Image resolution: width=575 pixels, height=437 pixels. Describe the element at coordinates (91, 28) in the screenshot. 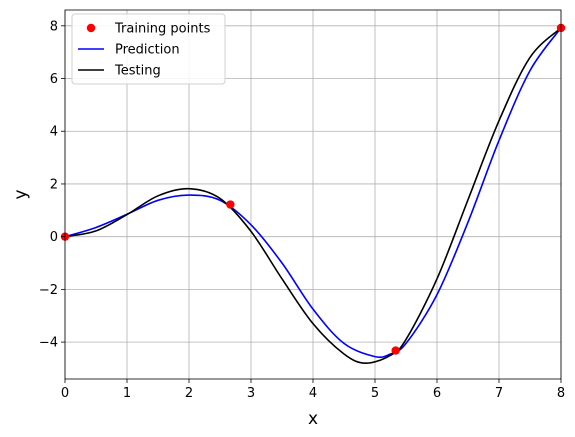

I see `legend-marker-training-points` at that location.